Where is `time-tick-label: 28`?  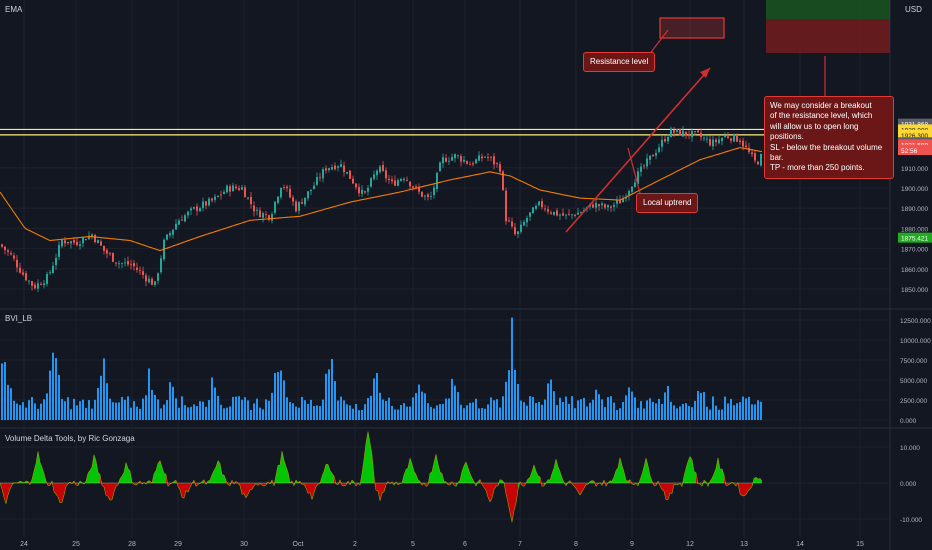
time-tick-label: 28 is located at coordinates (132, 544).